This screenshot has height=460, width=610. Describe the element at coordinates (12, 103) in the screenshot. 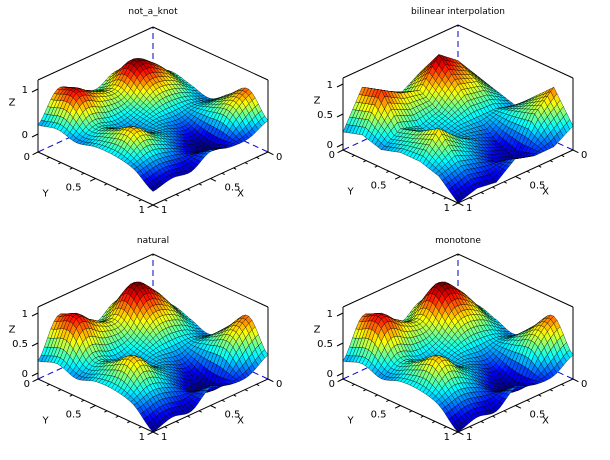

I see `z-axis-label: Z` at that location.